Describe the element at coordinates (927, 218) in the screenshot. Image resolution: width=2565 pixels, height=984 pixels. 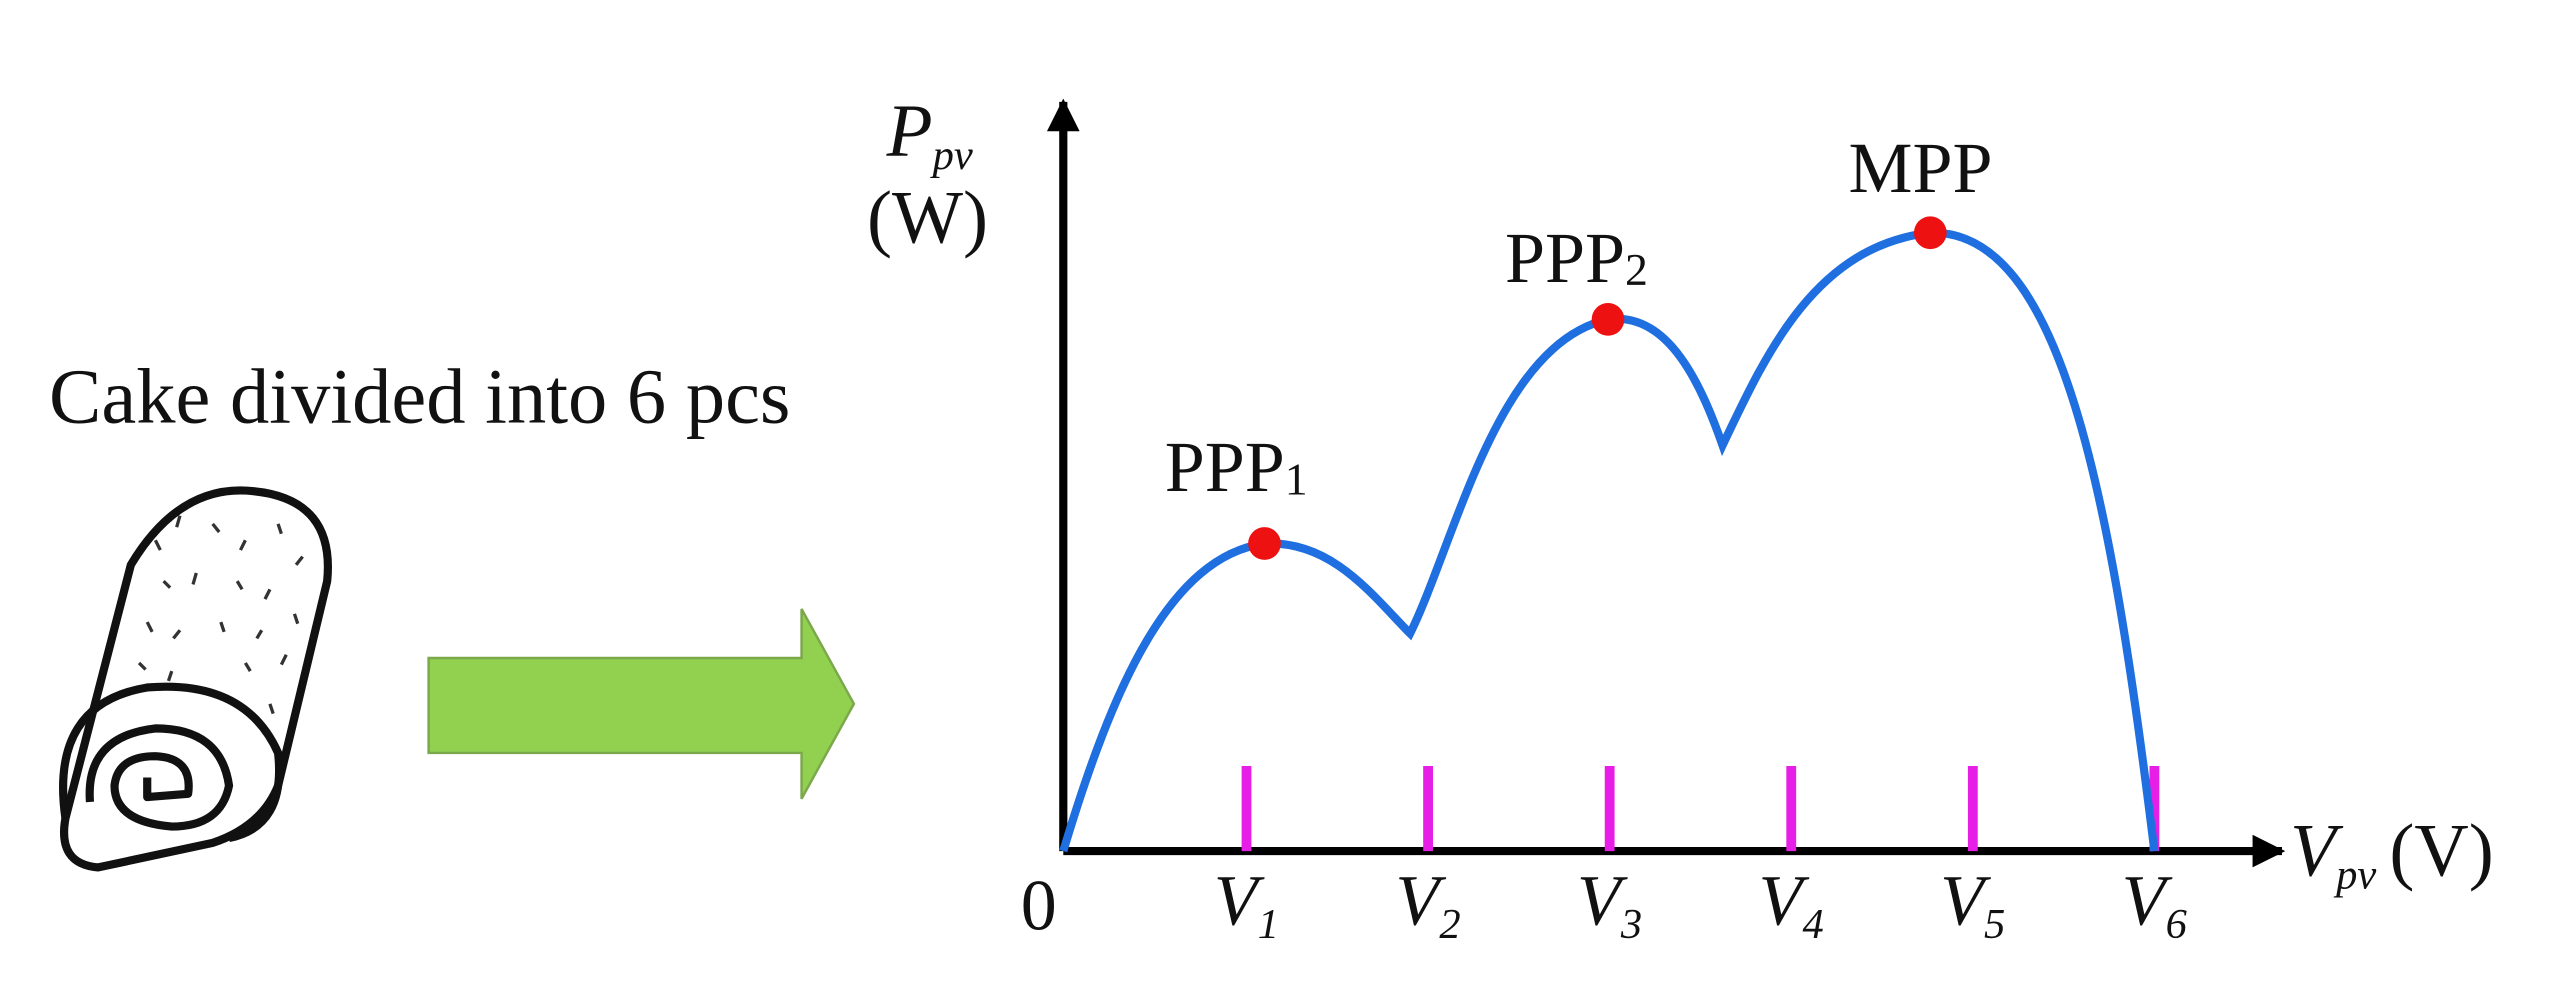
I see `y-axis-unit: (W)` at that location.